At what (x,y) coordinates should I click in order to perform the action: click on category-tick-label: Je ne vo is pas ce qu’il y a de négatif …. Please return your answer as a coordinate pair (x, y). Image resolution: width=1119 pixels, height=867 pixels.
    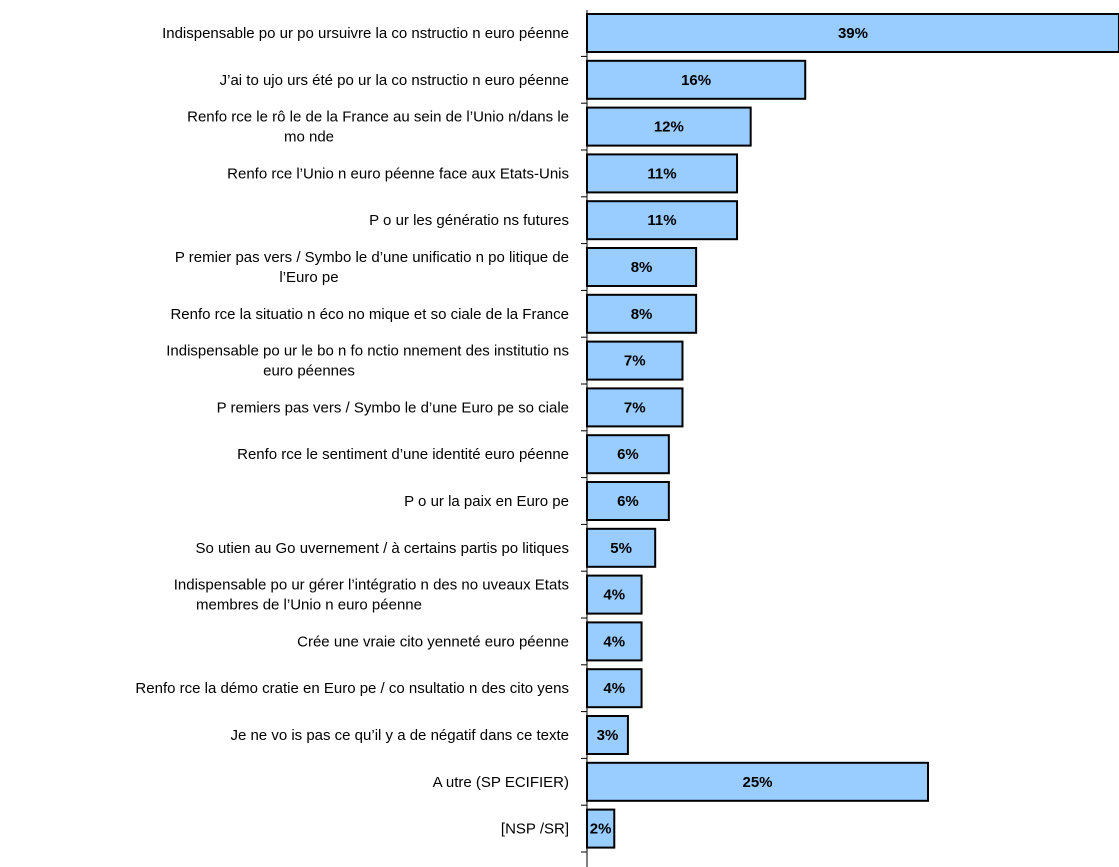
    Looking at the image, I should click on (399, 735).